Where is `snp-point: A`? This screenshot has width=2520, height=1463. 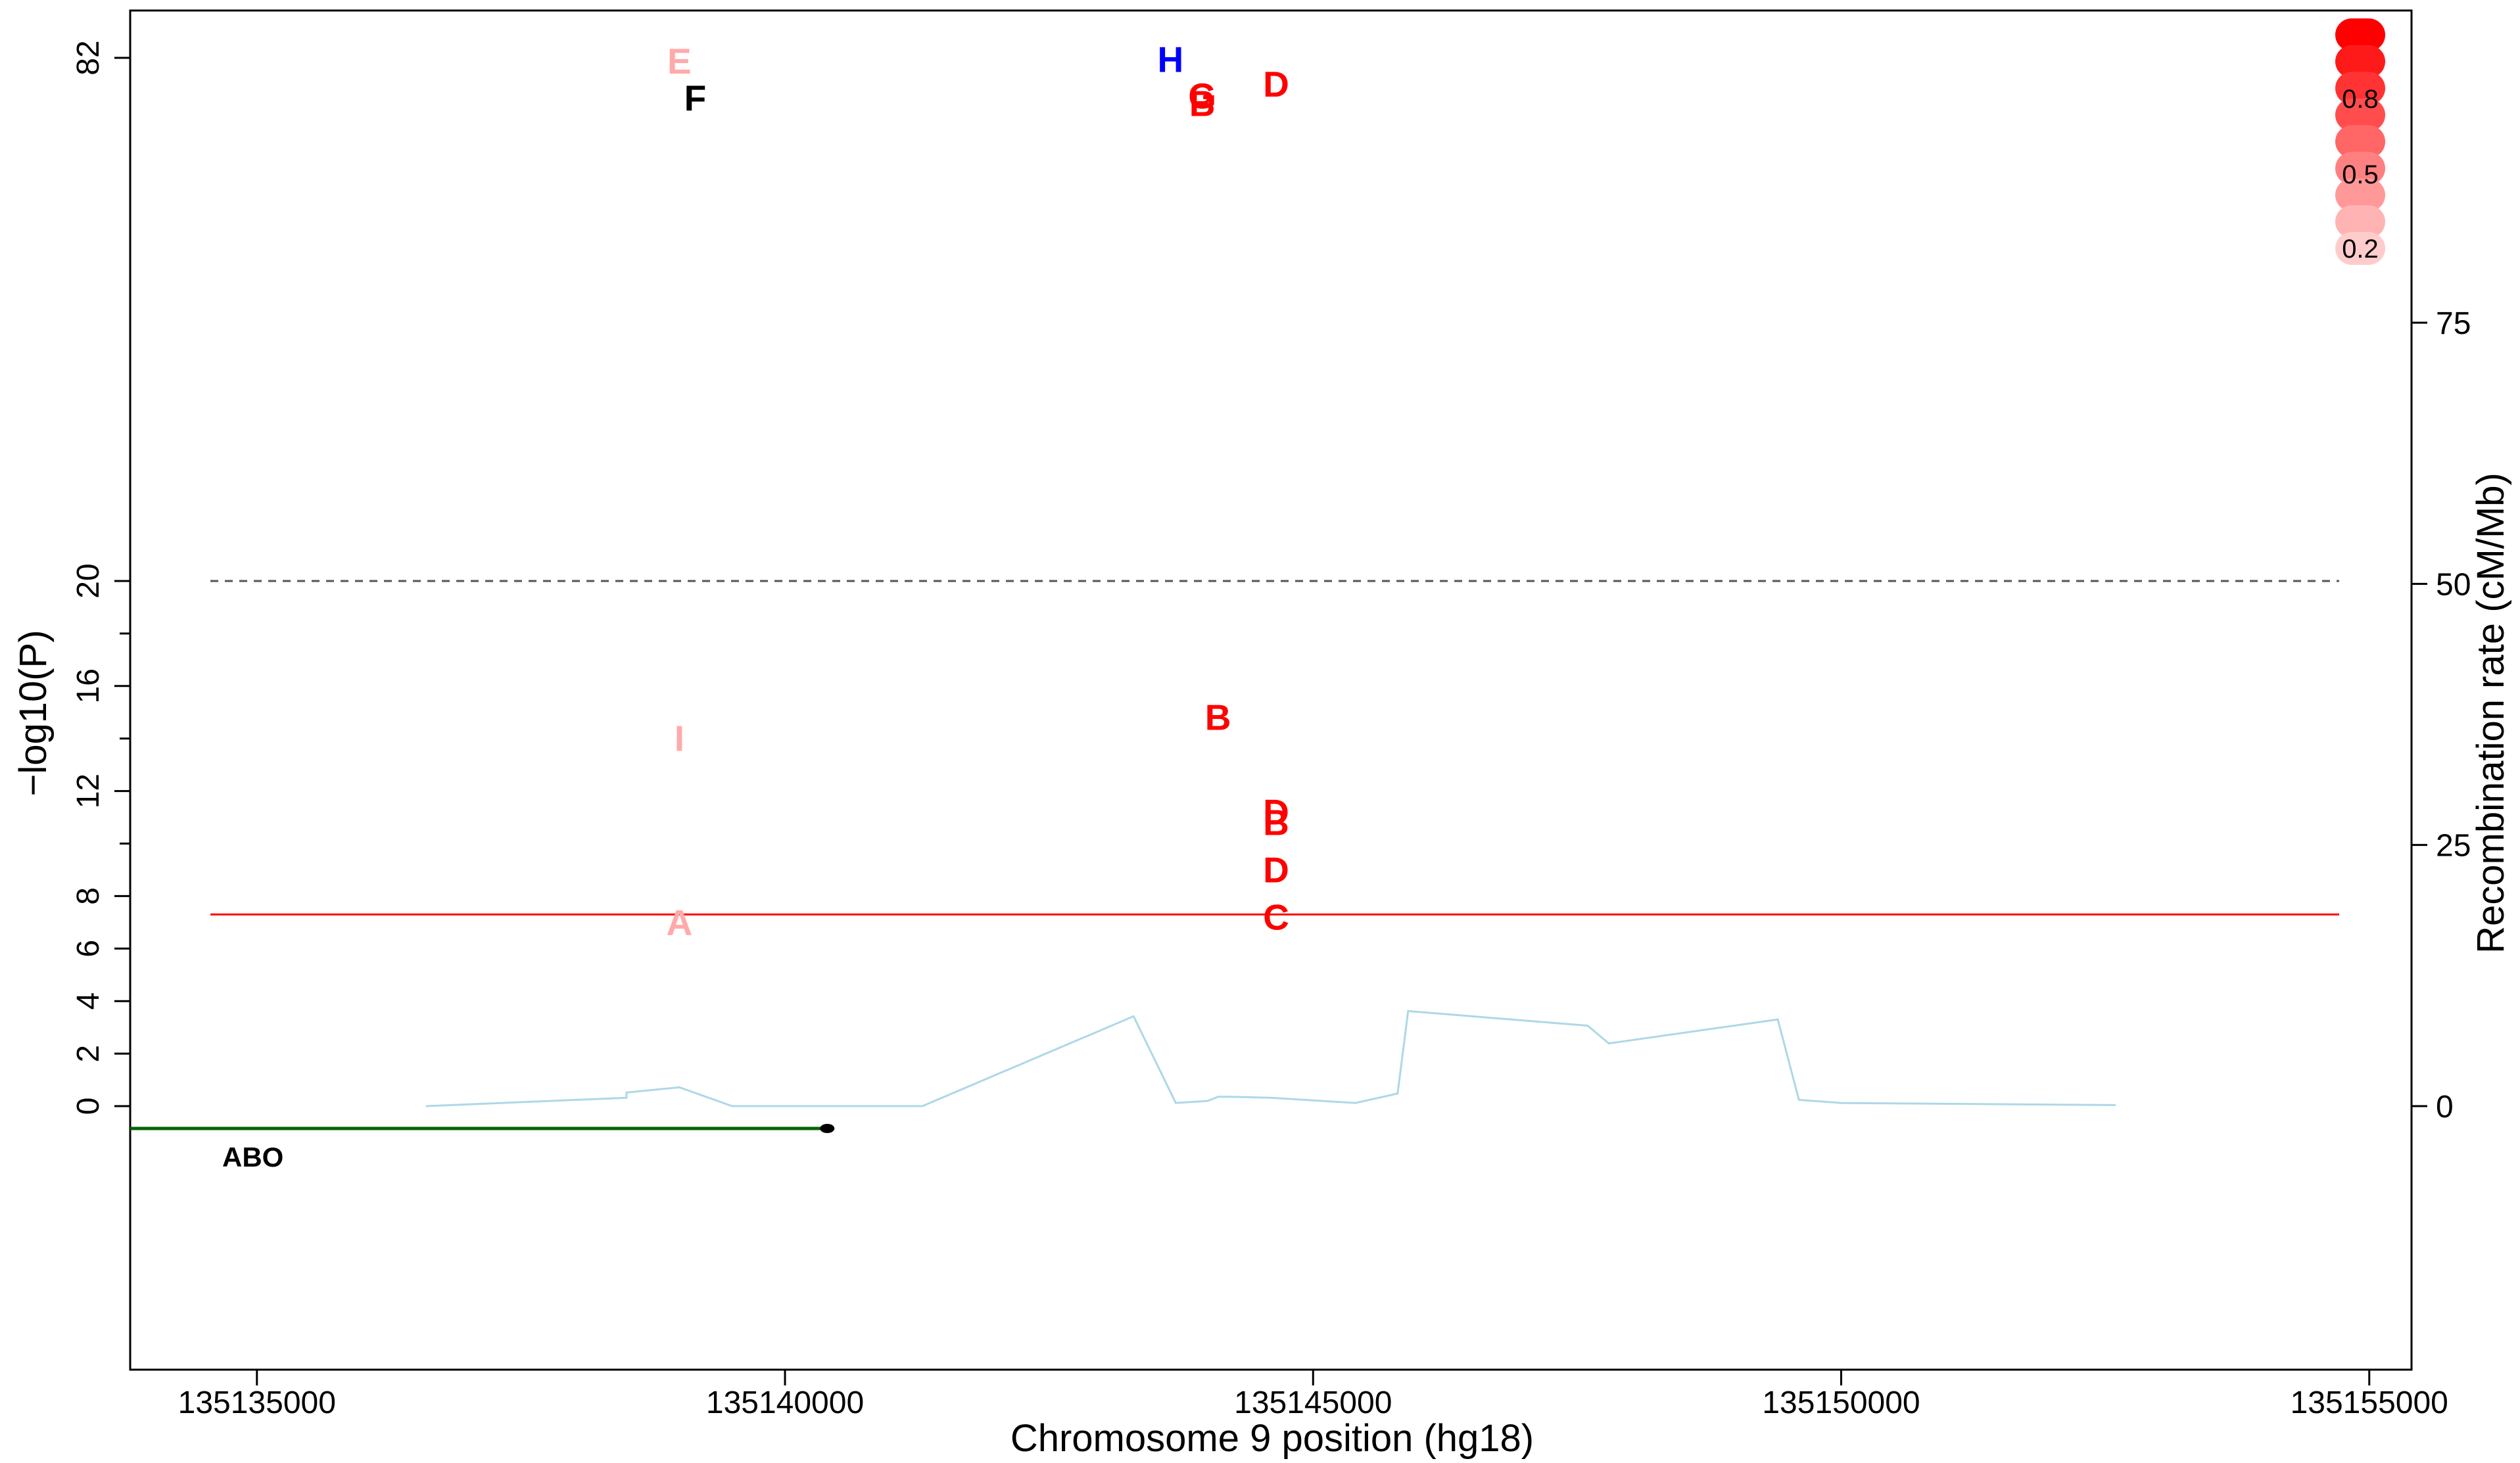
snp-point: A is located at coordinates (680, 922).